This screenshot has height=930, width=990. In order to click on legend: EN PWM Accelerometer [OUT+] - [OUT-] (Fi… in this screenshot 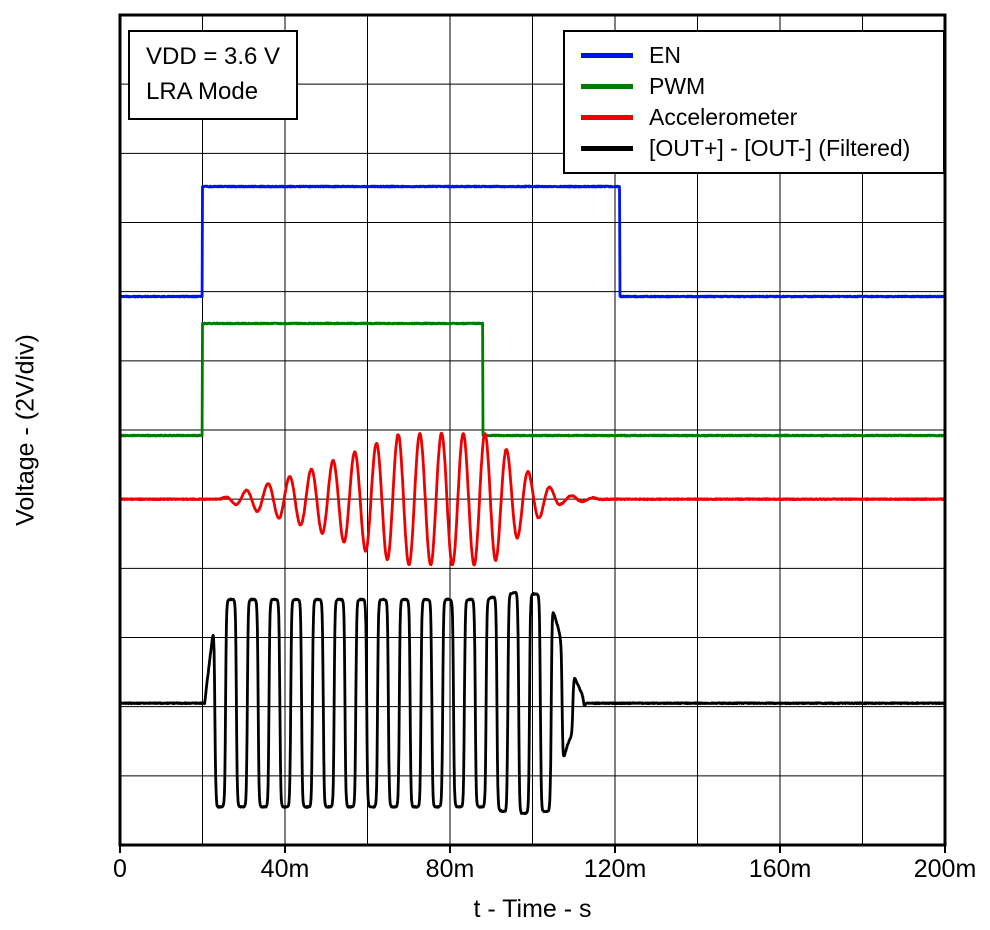, I will do `click(754, 102)`.